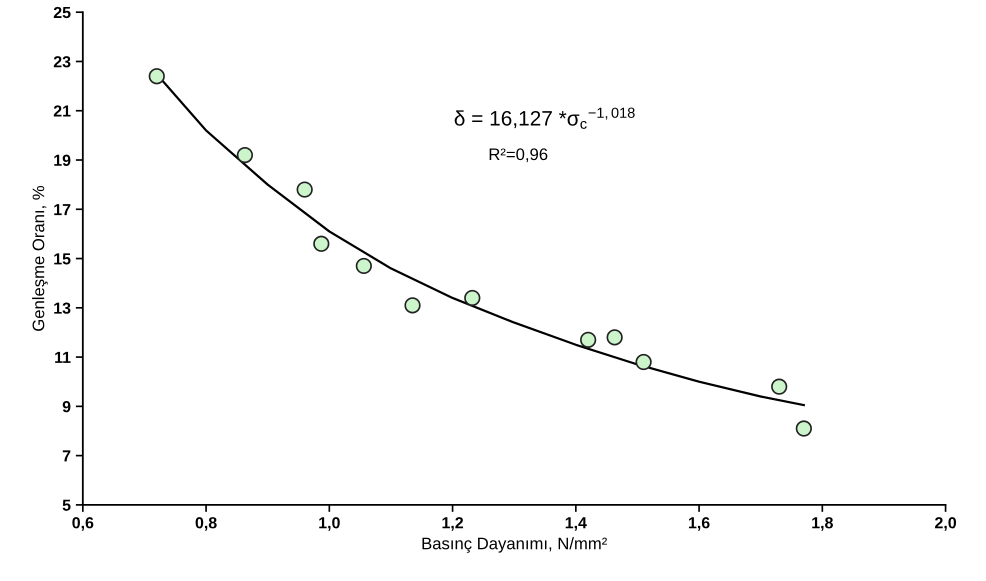 This screenshot has width=986, height=581. I want to click on y-tick-label: 5, so click(66, 505).